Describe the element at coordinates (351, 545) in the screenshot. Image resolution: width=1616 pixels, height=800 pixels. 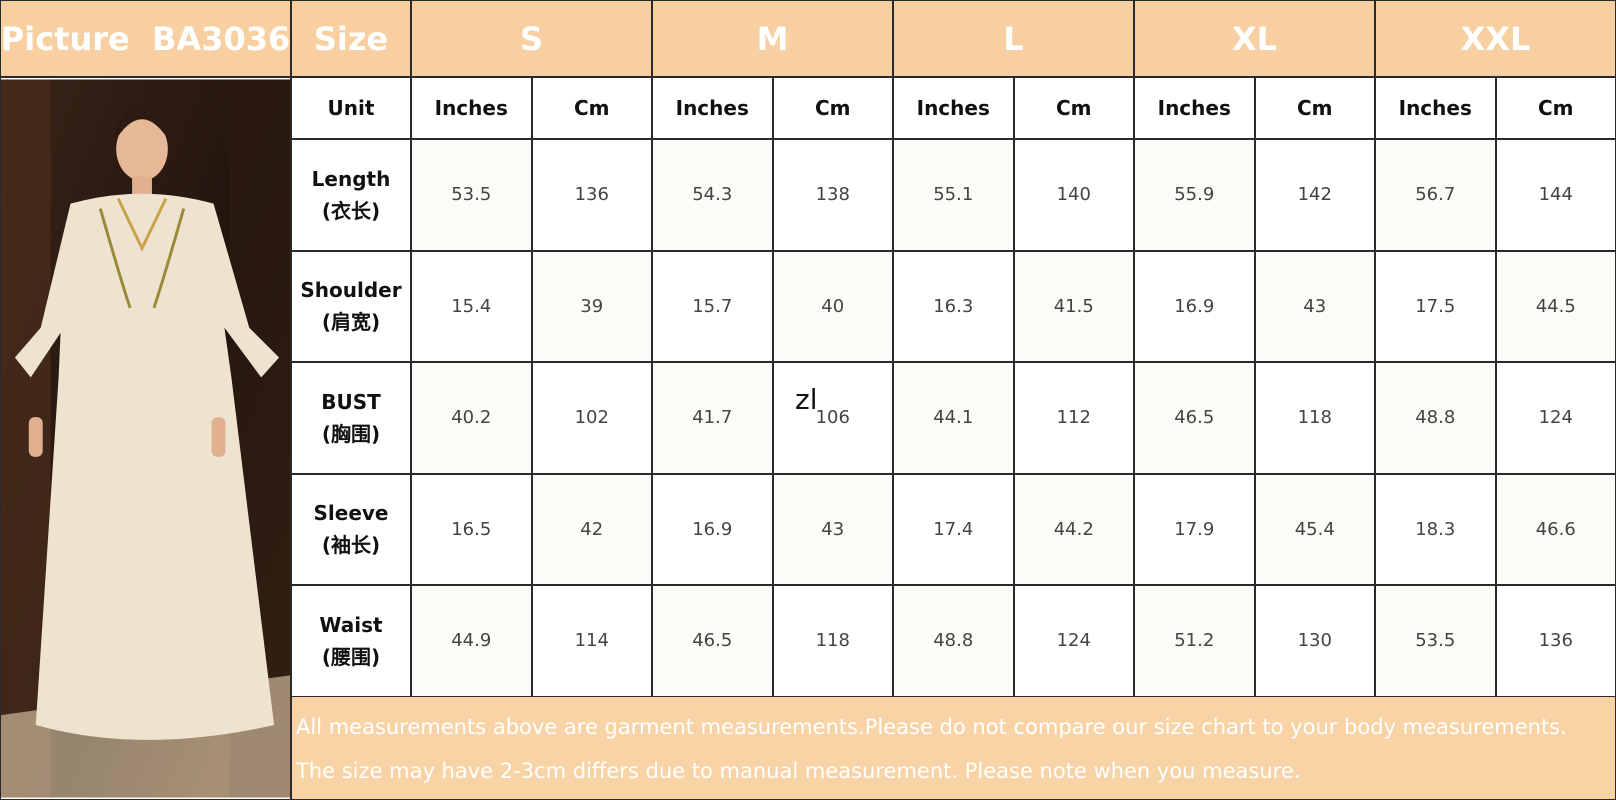
I see `row-label: (袖长)` at that location.